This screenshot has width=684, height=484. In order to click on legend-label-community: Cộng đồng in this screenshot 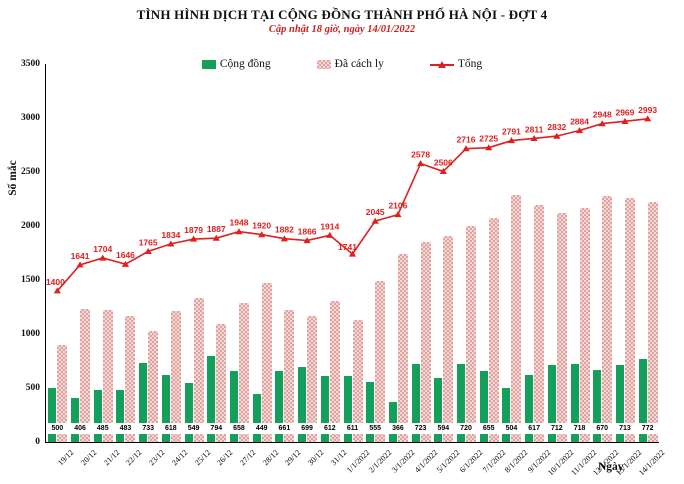, I will do `click(245, 64)`.